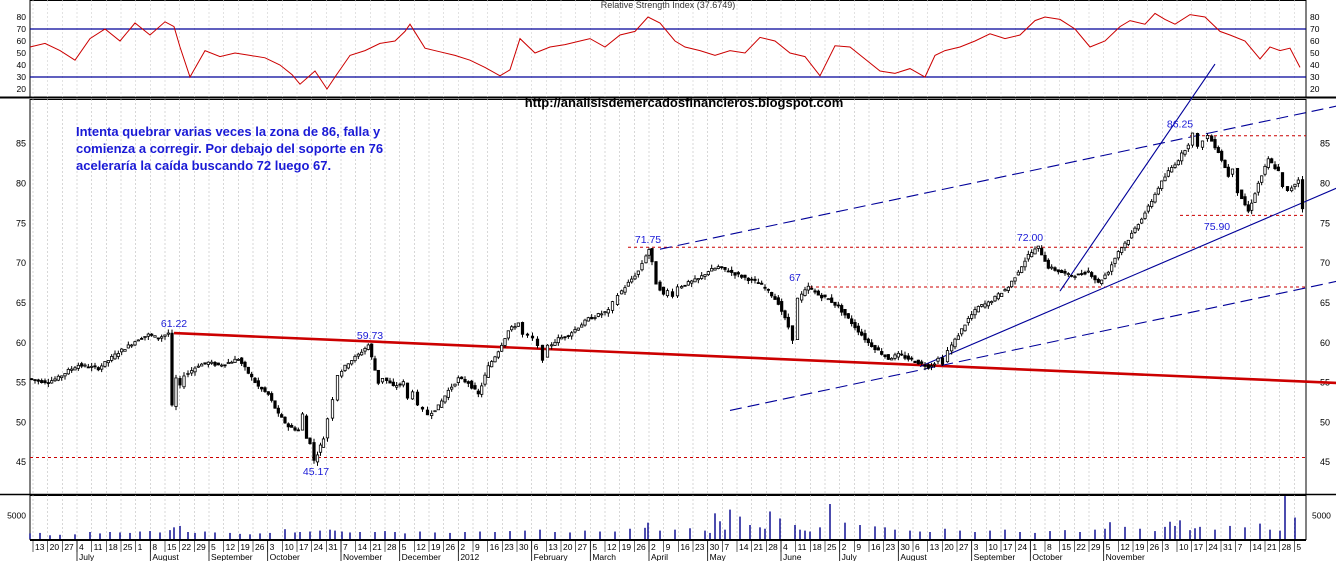 The image size is (1336, 561). Describe the element at coordinates (1140, 547) in the screenshot. I see `x-tick-label: 19` at that location.